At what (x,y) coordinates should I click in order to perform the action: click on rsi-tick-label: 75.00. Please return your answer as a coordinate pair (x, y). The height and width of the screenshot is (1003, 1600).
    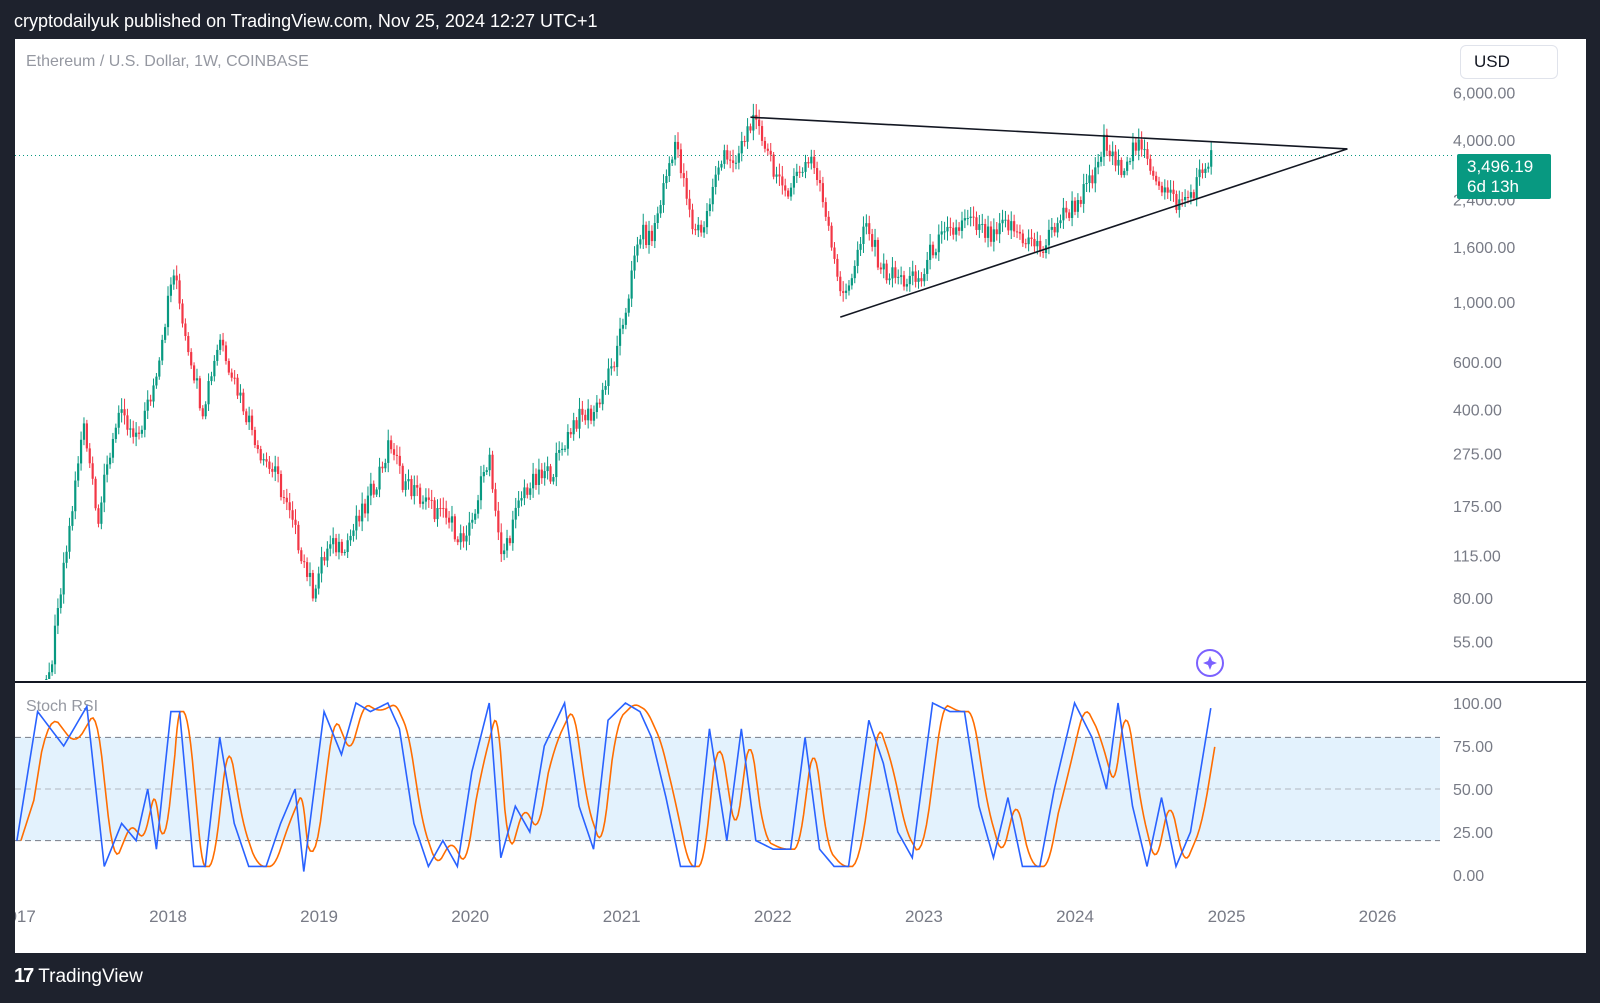
    Looking at the image, I should click on (1473, 747).